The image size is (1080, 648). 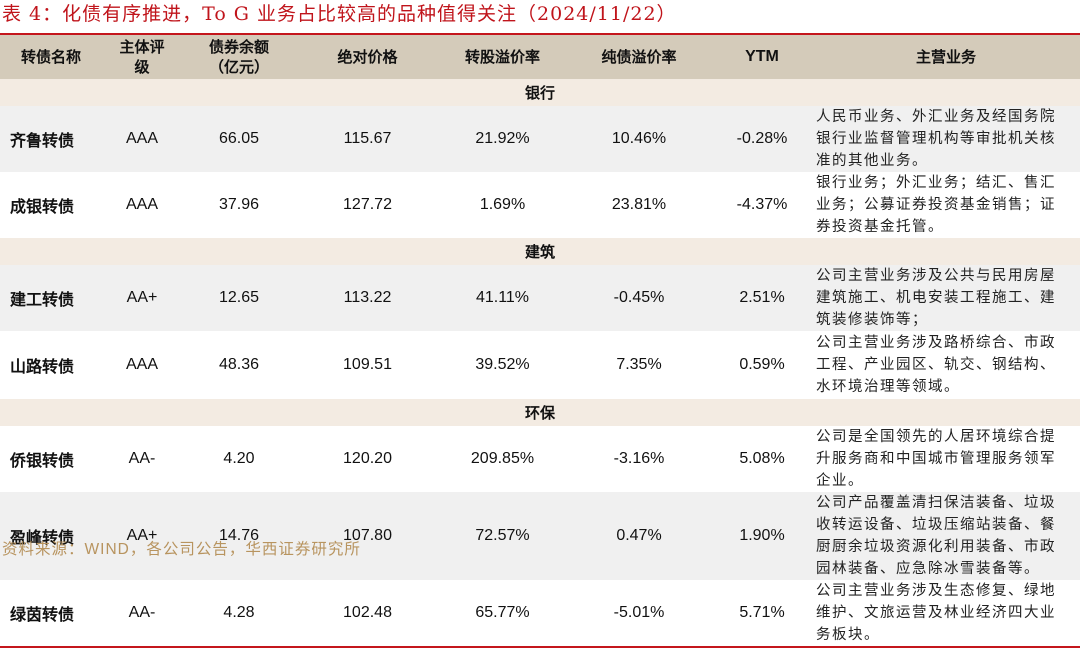 I want to click on balance: 14.76, so click(x=239, y=536).